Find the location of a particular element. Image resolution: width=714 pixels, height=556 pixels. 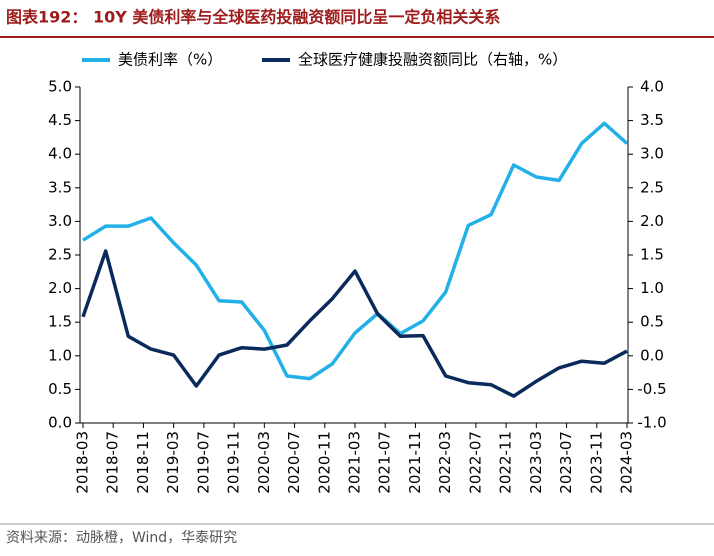

y-tick-label: 3.0 is located at coordinates (60, 221).